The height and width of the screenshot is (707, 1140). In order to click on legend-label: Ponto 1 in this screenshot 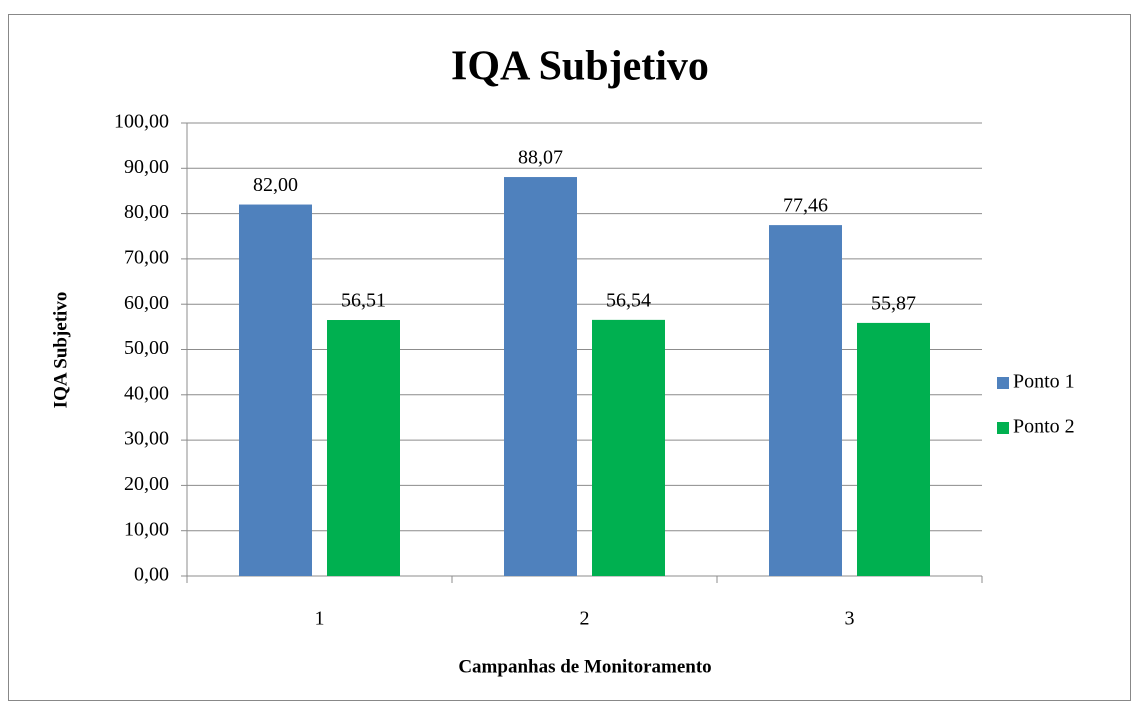, I will do `click(1044, 382)`.